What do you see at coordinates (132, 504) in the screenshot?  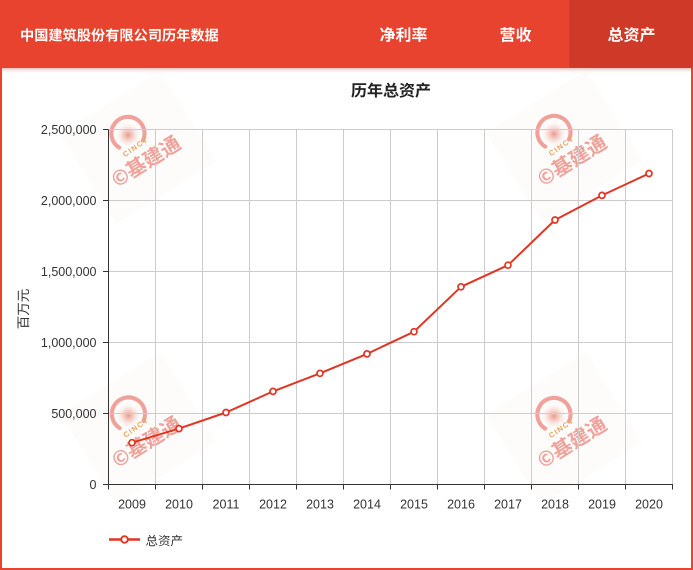 I see `svg-text: 2009` at bounding box center [132, 504].